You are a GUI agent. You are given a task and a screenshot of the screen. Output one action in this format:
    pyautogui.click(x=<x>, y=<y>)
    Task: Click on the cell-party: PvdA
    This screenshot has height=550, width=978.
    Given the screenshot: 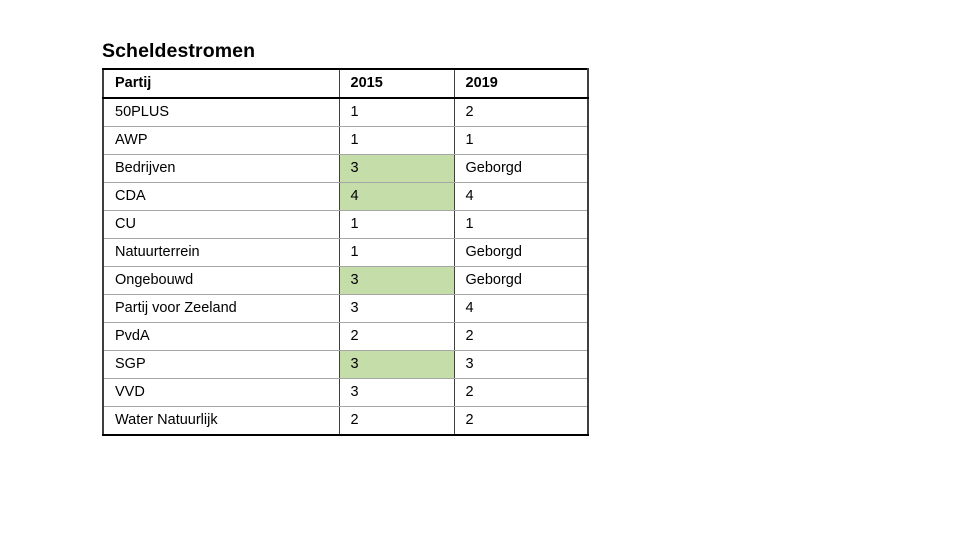 What is the action you would take?
    pyautogui.click(x=221, y=336)
    